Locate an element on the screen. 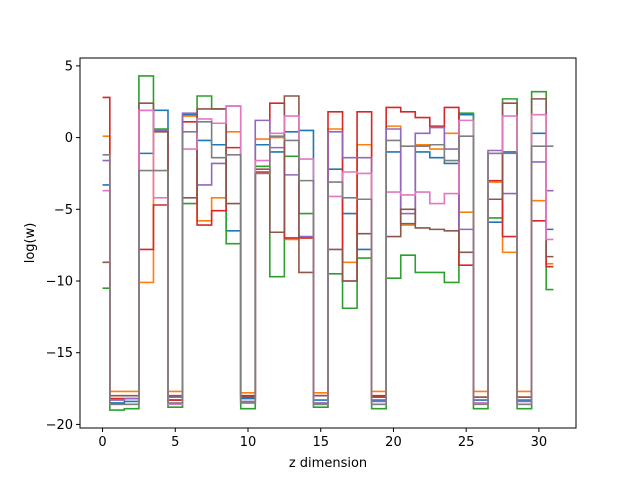 This screenshot has height=480, width=640. x-axis-label: z dimension is located at coordinates (328, 463).